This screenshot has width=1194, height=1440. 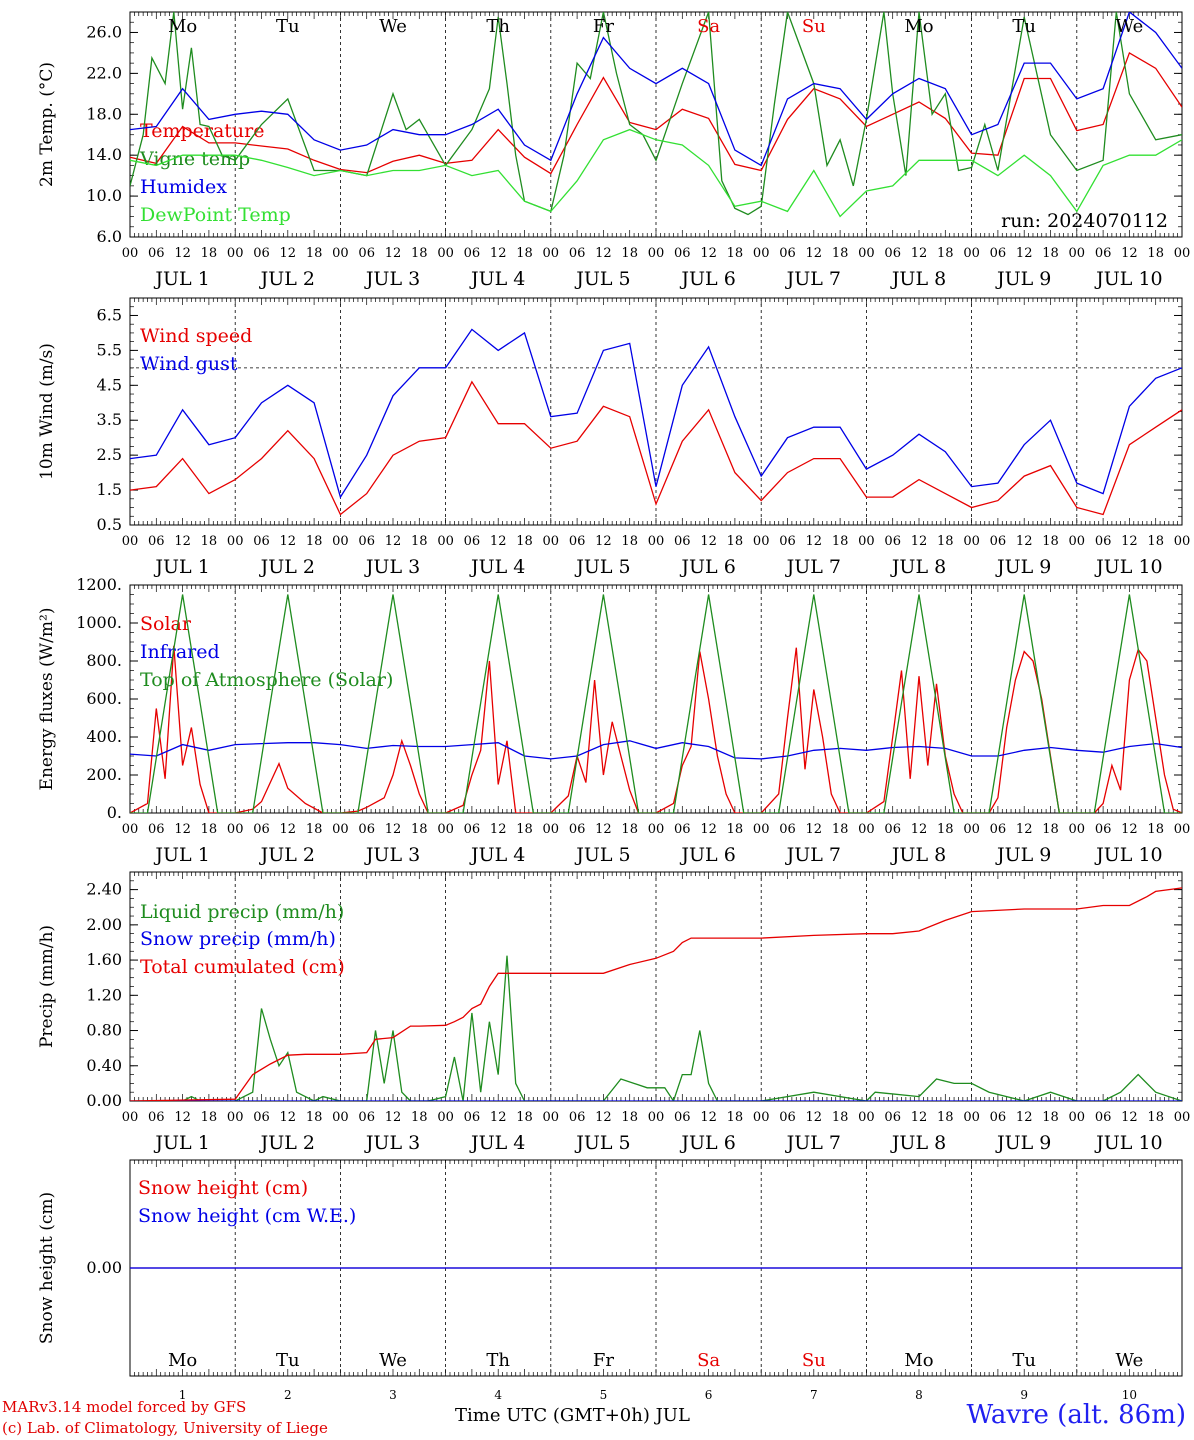 What do you see at coordinates (709, 1395) in the screenshot?
I see `day-number-label: 6` at bounding box center [709, 1395].